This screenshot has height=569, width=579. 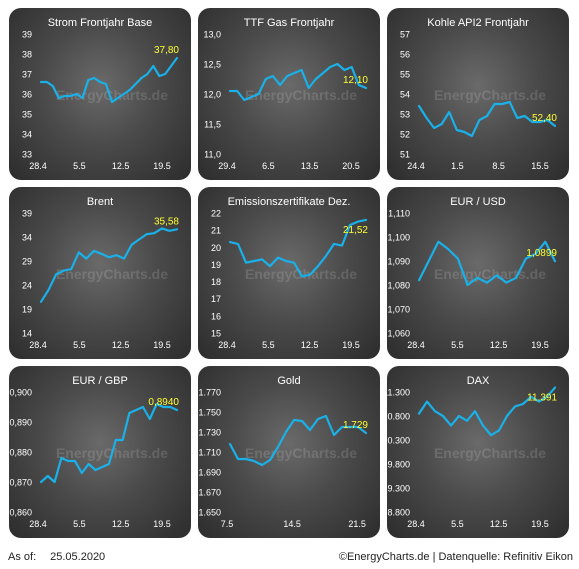 I want to click on chart-title: DAX, so click(x=478, y=381).